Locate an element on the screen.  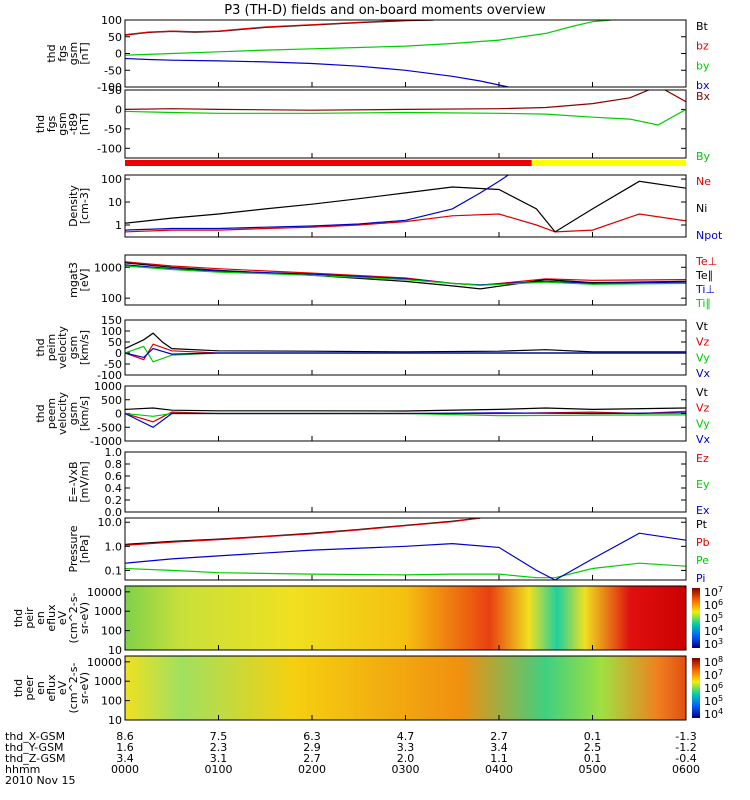
y-tick-label: 0.8 is located at coordinates (114, 464).